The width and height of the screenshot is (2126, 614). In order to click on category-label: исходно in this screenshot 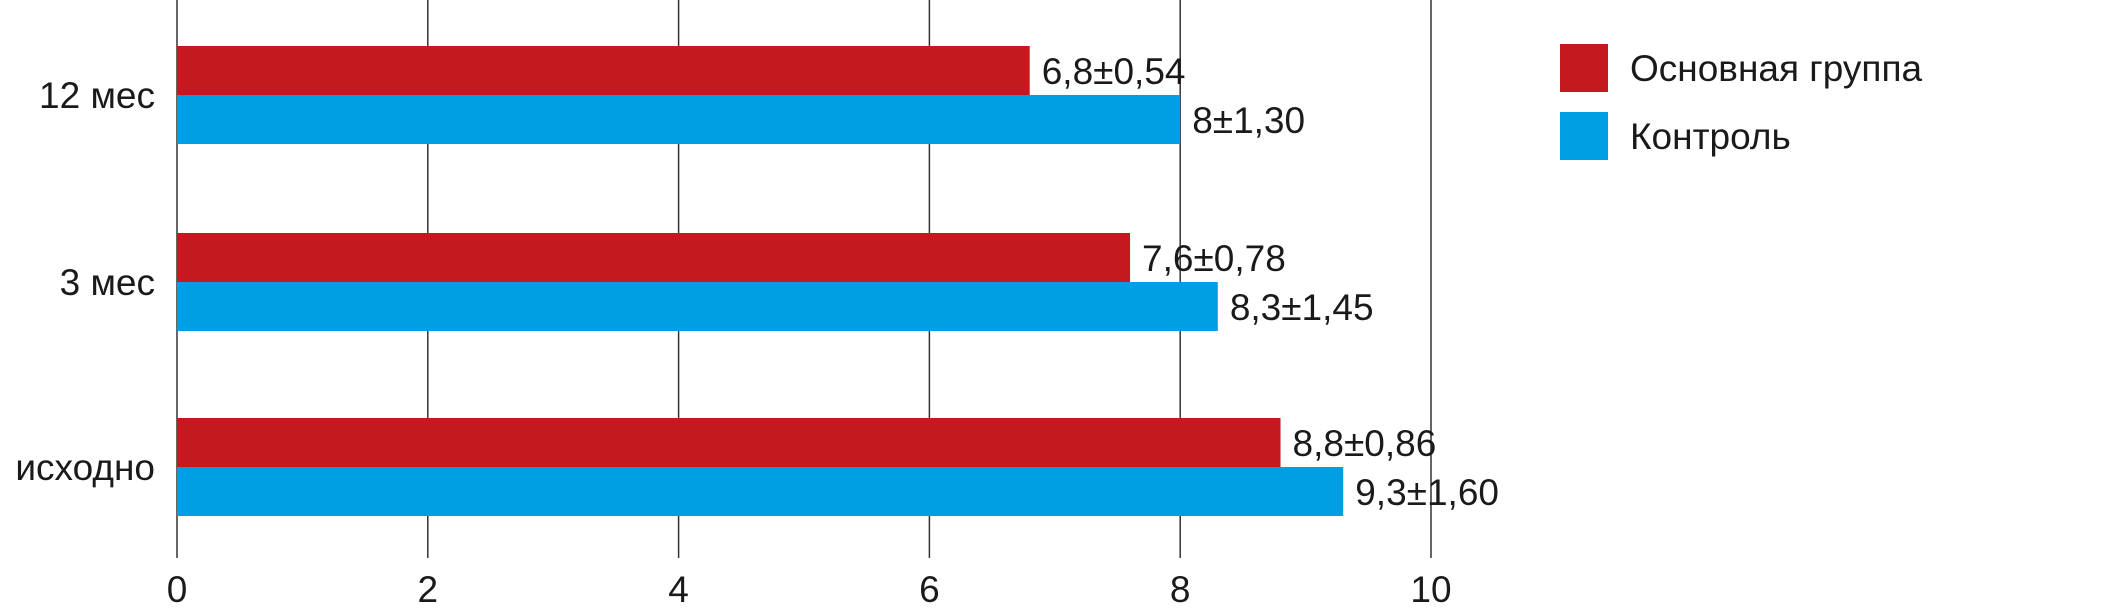, I will do `click(85, 467)`.